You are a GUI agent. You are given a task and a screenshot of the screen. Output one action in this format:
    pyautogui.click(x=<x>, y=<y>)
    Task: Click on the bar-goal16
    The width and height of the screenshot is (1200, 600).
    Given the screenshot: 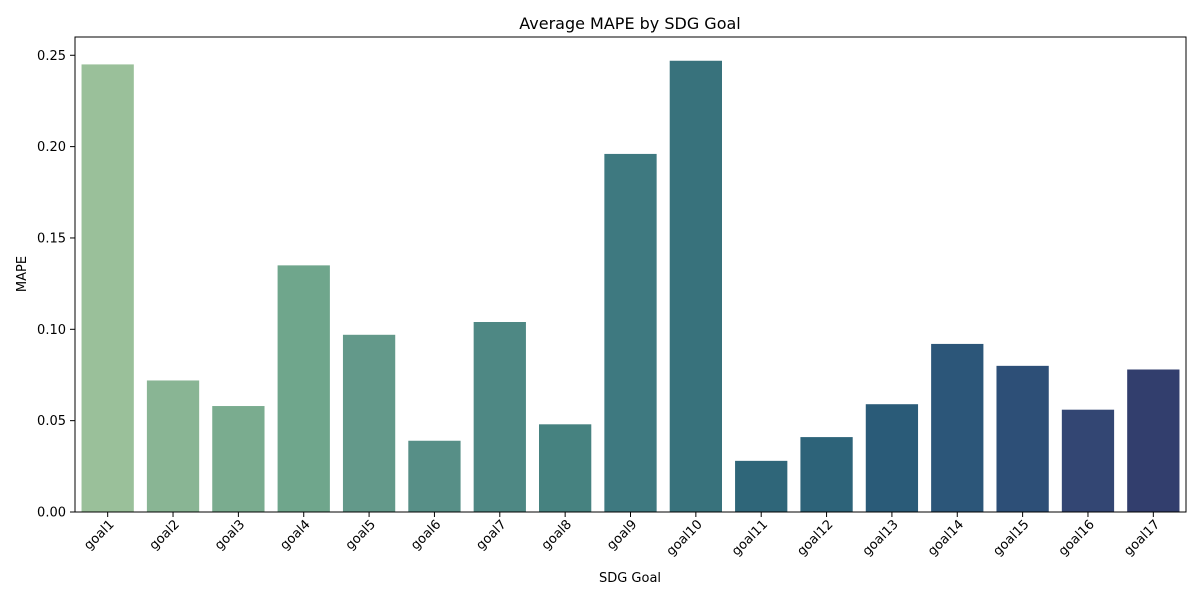 What is the action you would take?
    pyautogui.click(x=1088, y=460)
    